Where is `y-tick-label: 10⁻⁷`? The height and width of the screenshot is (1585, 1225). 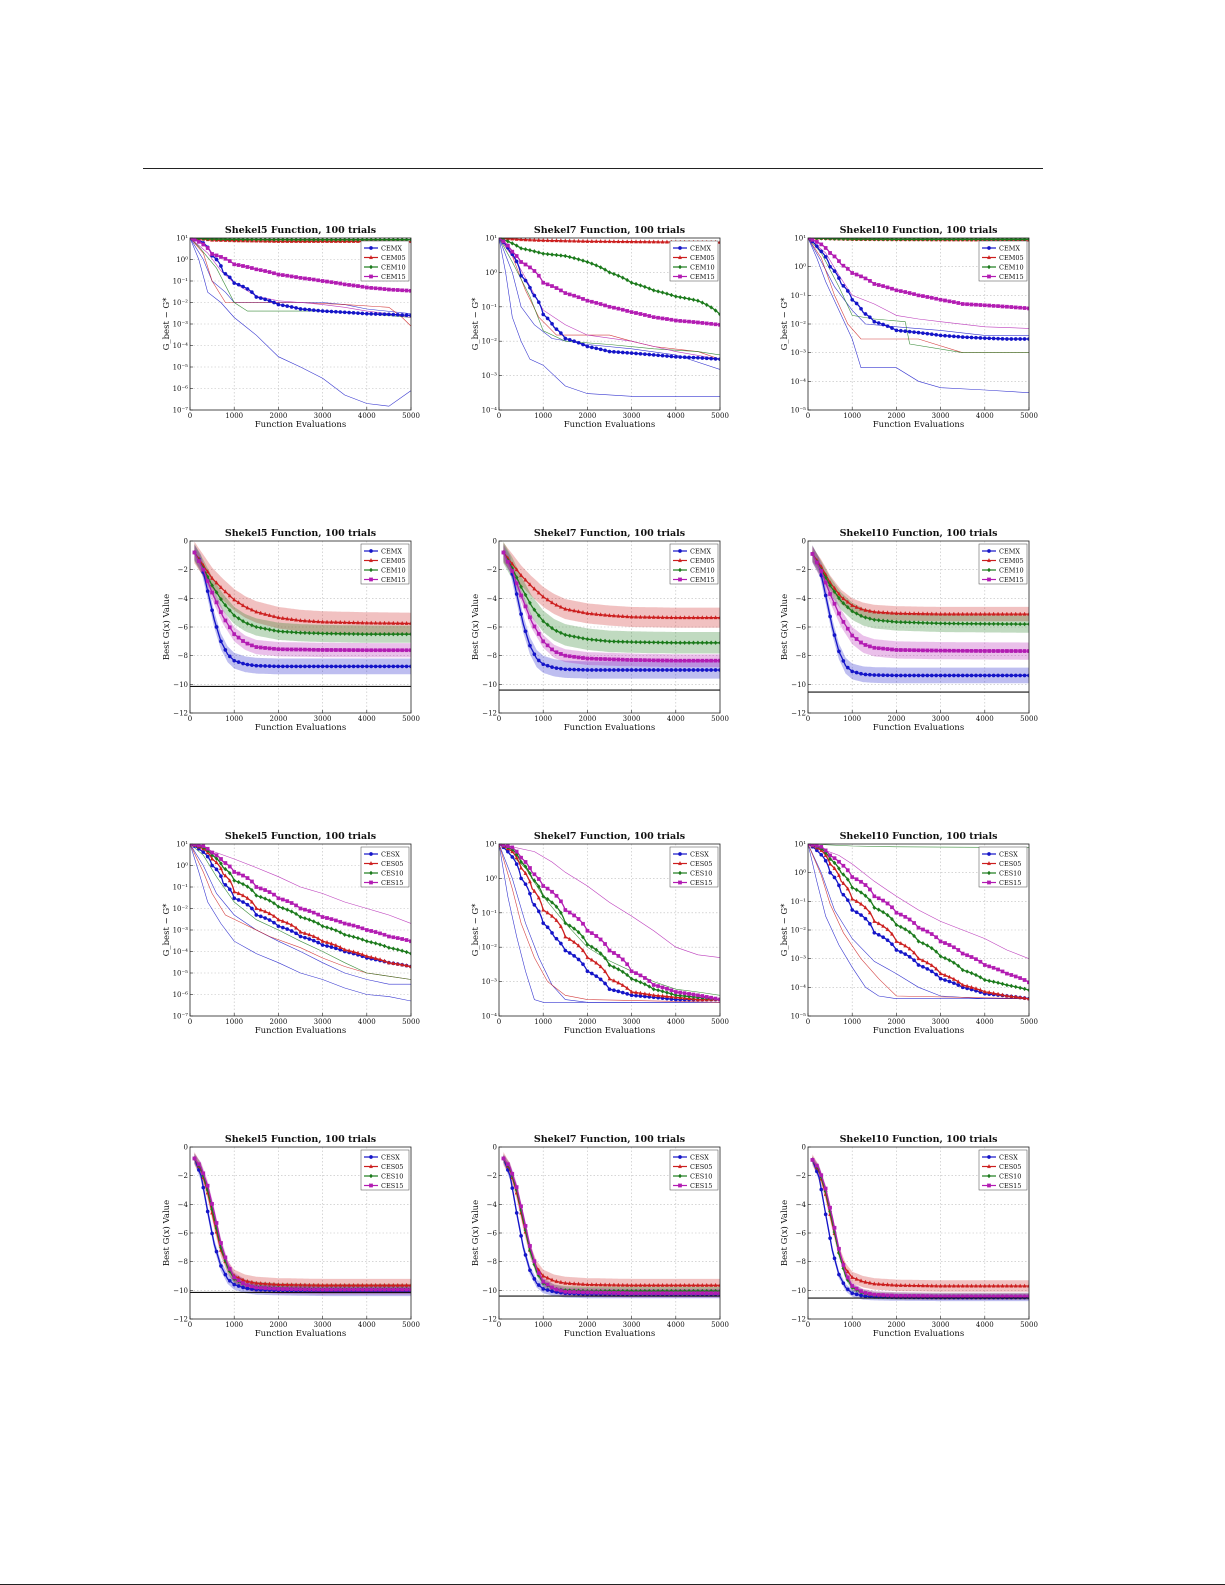
y-tick-label: 10⁻⁷ is located at coordinates (181, 1017).